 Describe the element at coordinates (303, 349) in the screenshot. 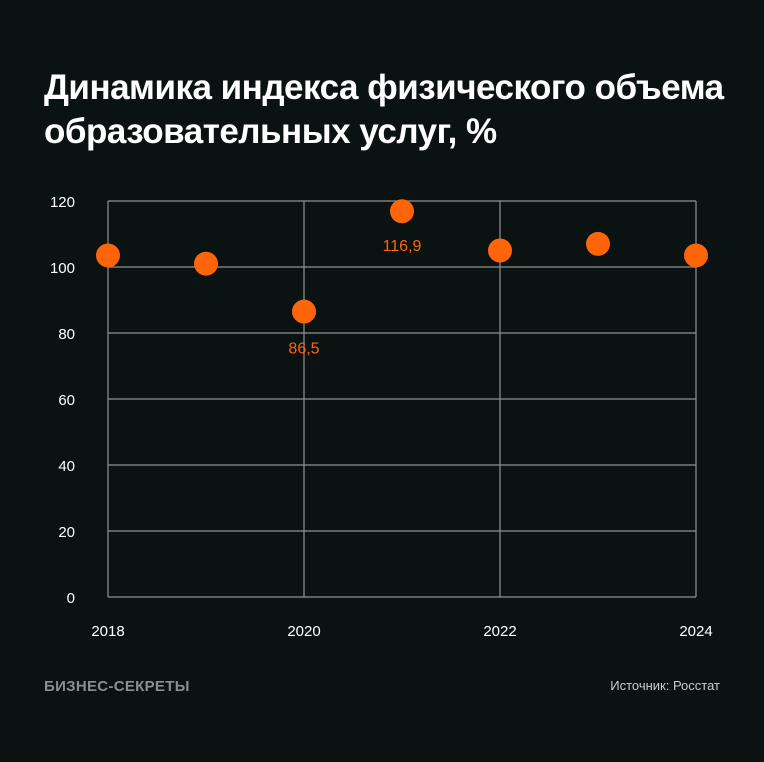

I see `data-label: 86,5` at that location.